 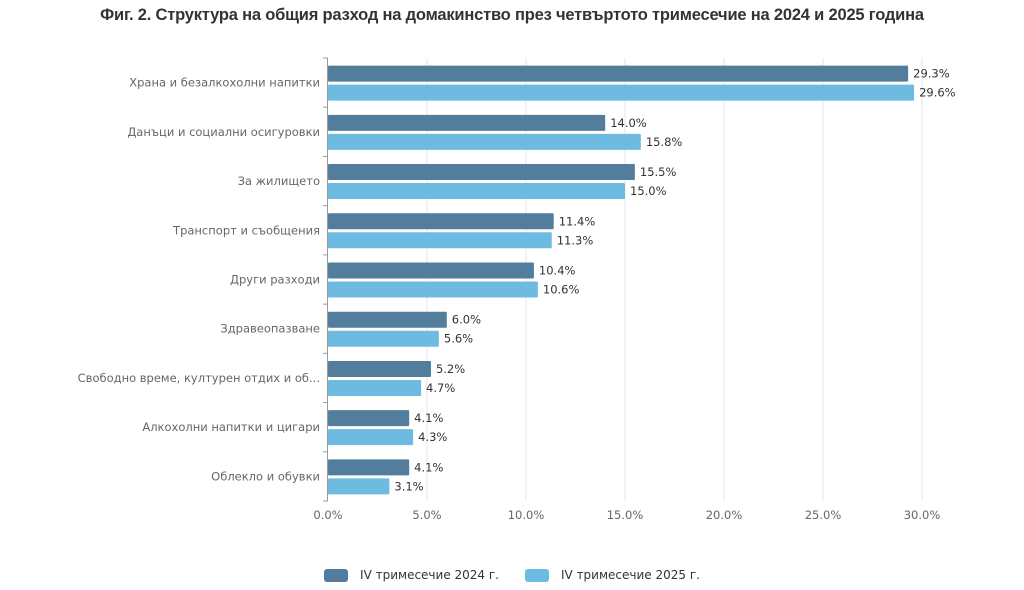 What do you see at coordinates (408, 486) in the screenshot?
I see `data-label: 3.1%` at bounding box center [408, 486].